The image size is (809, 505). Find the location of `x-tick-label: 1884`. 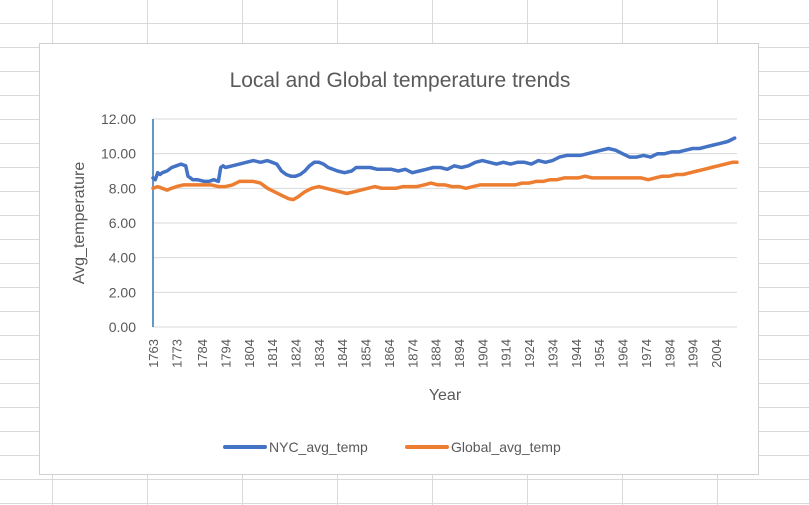

x-tick-label: 1884 is located at coordinates (436, 353).